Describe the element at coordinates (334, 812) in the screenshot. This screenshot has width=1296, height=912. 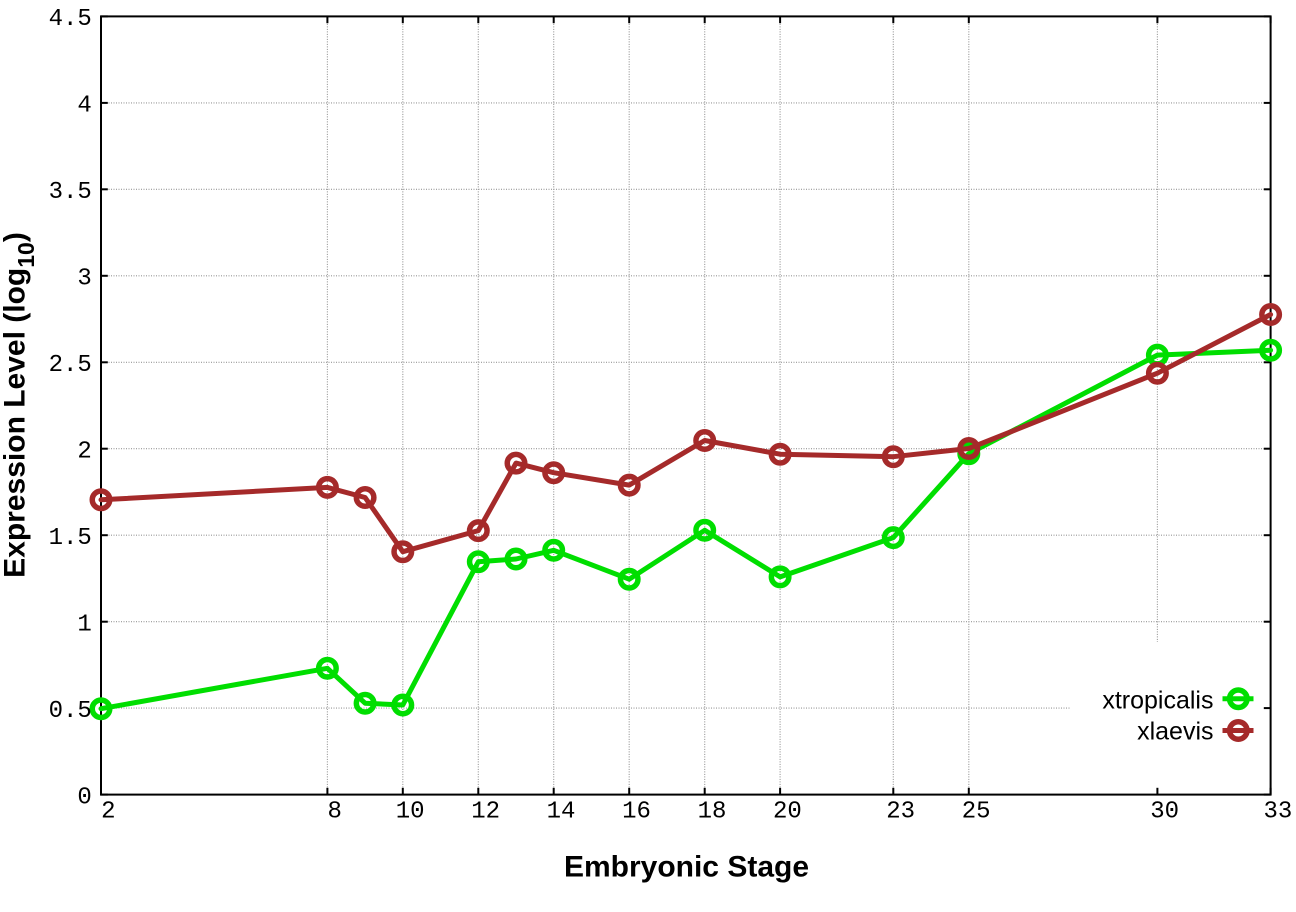
I see `svg-text: 8` at that location.